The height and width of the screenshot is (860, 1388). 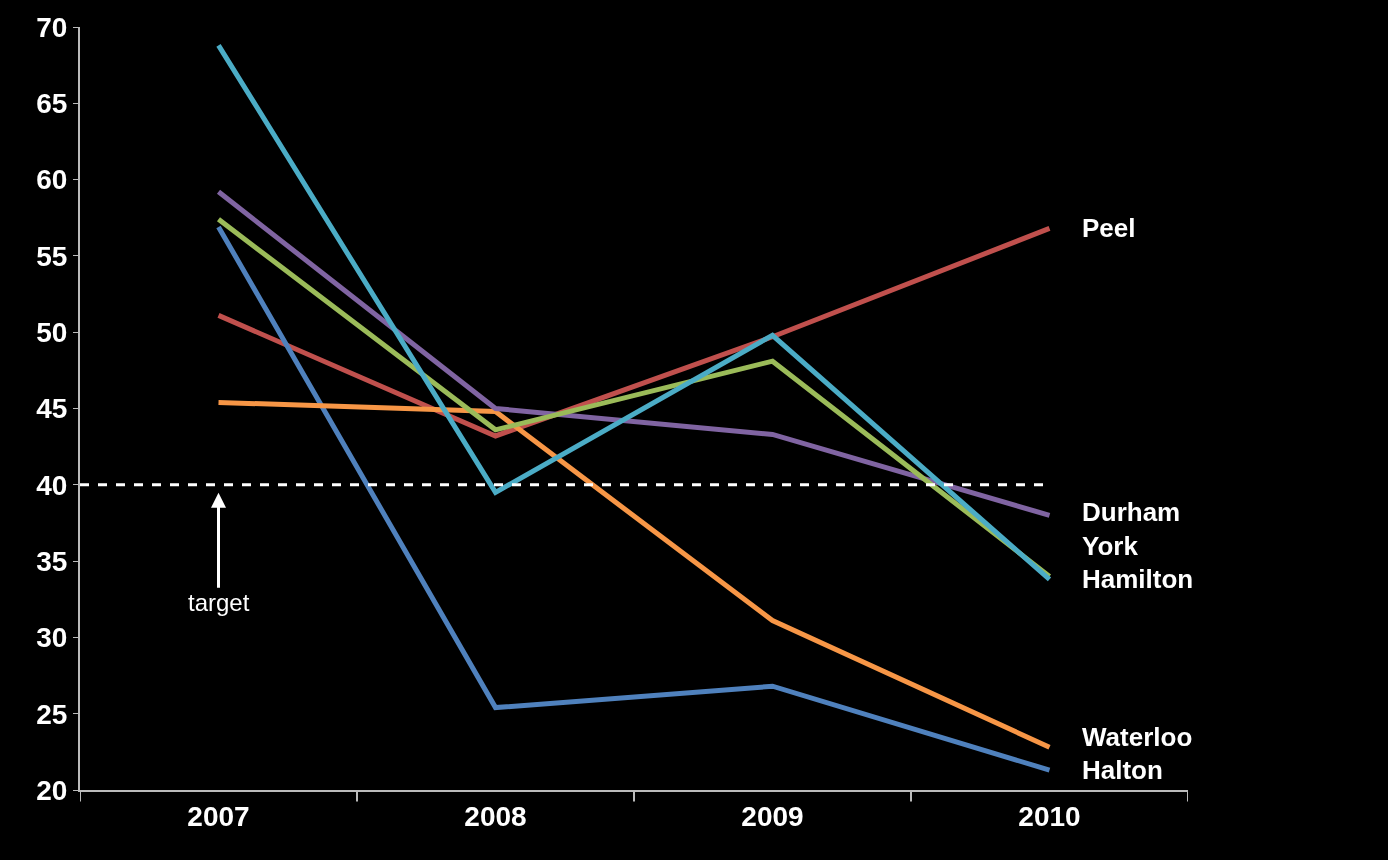 I want to click on series-label: York, so click(x=1110, y=546).